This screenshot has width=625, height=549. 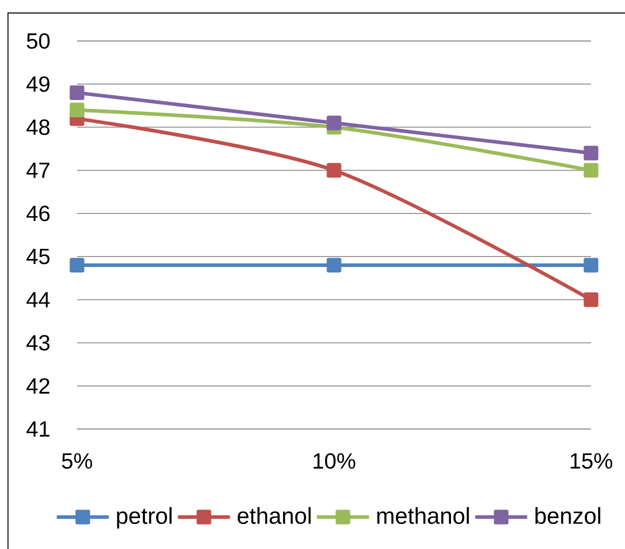 I want to click on x-tick-label: 5%, so click(x=77, y=461).